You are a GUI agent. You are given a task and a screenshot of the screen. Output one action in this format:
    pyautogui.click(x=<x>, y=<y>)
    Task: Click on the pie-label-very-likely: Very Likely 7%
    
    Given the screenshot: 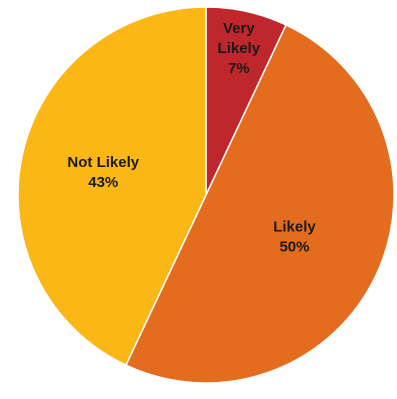 What is the action you would take?
    pyautogui.click(x=239, y=48)
    